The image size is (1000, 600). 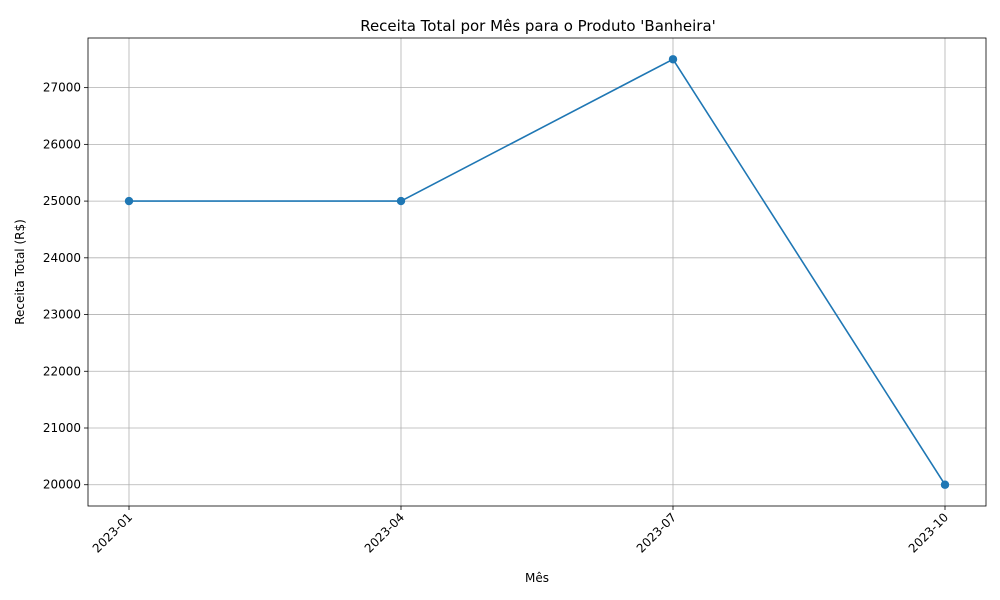 What do you see at coordinates (62, 201) in the screenshot?
I see `y-tick-label: 25000` at bounding box center [62, 201].